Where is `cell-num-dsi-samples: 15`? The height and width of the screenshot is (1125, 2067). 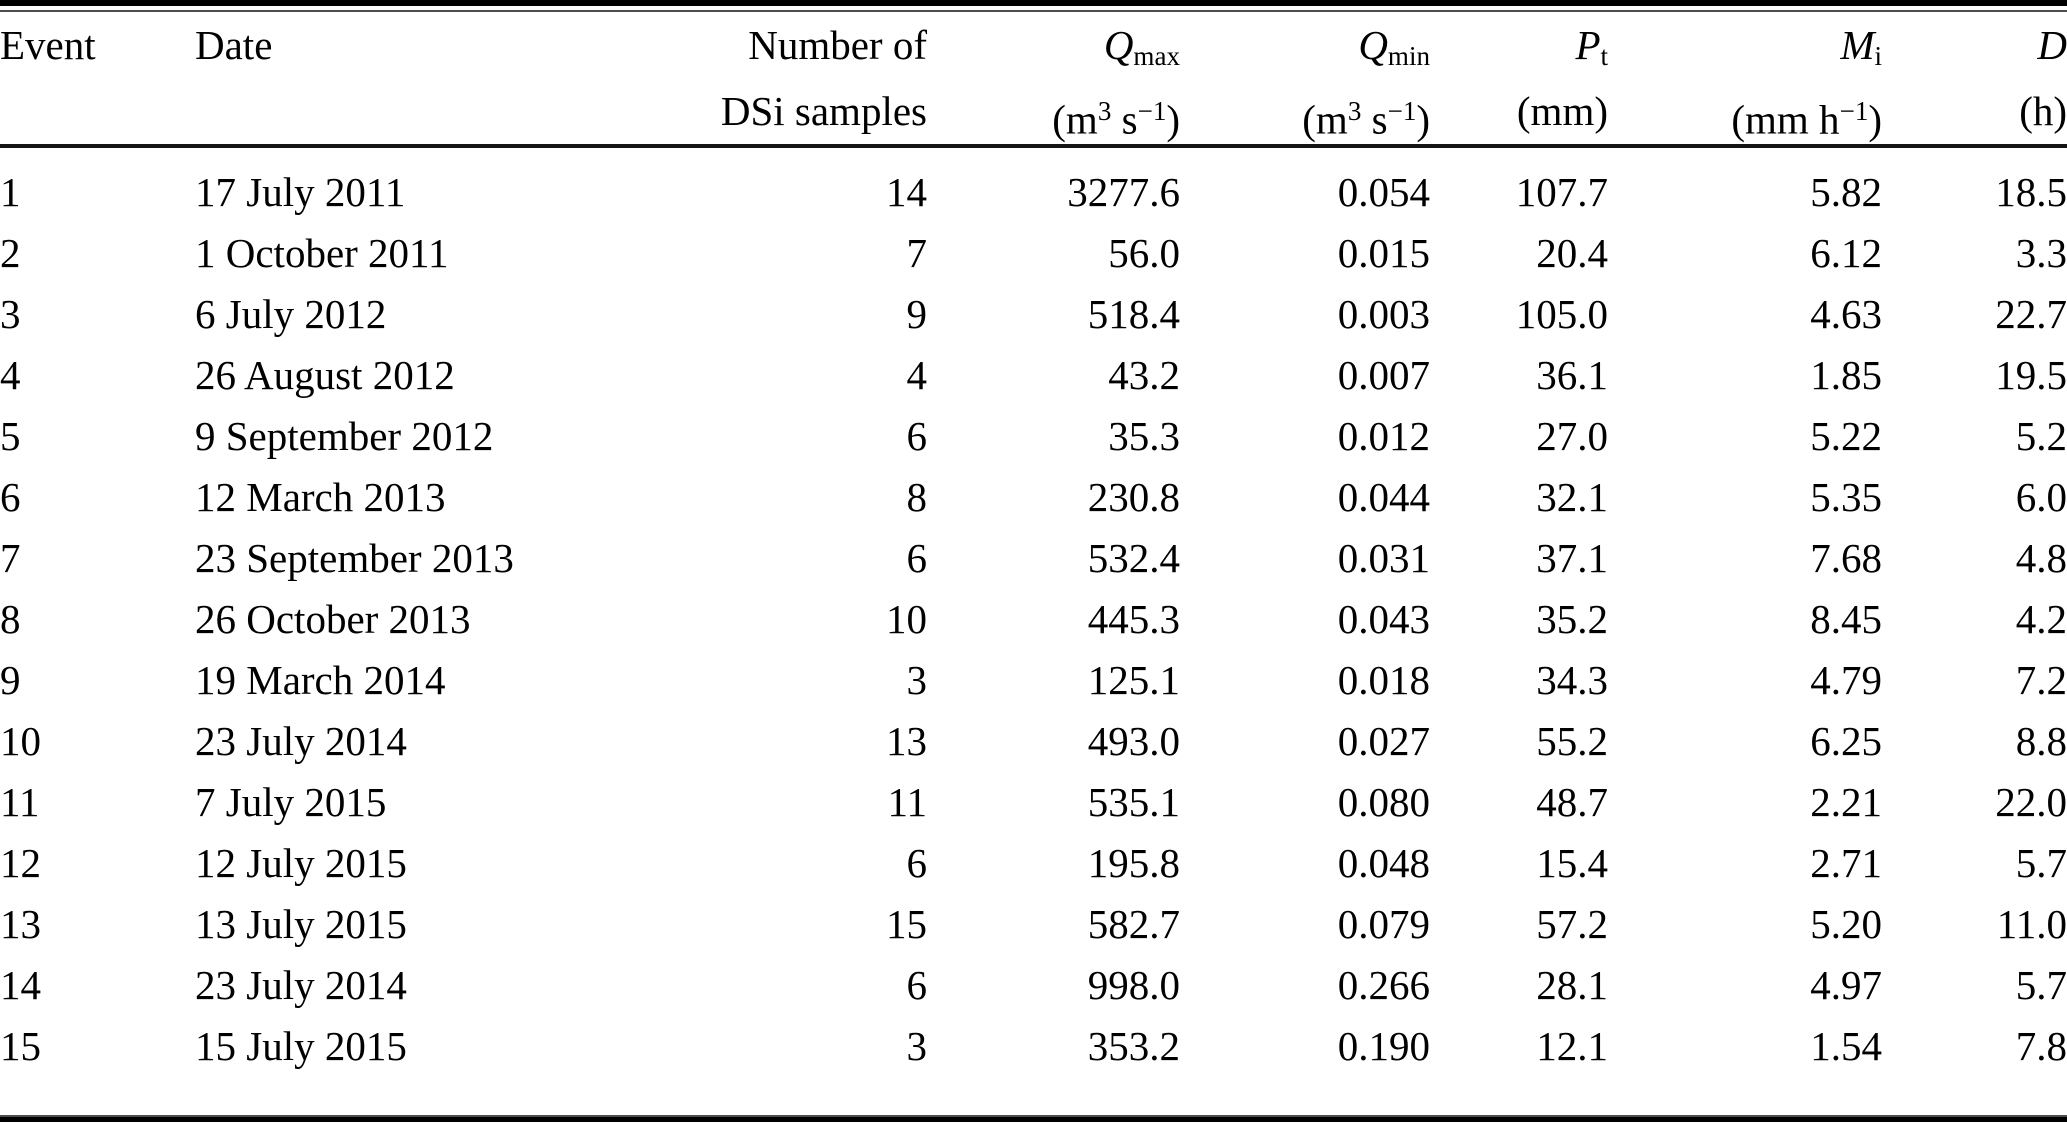
cell-num-dsi-samples: 15 is located at coordinates (906, 924).